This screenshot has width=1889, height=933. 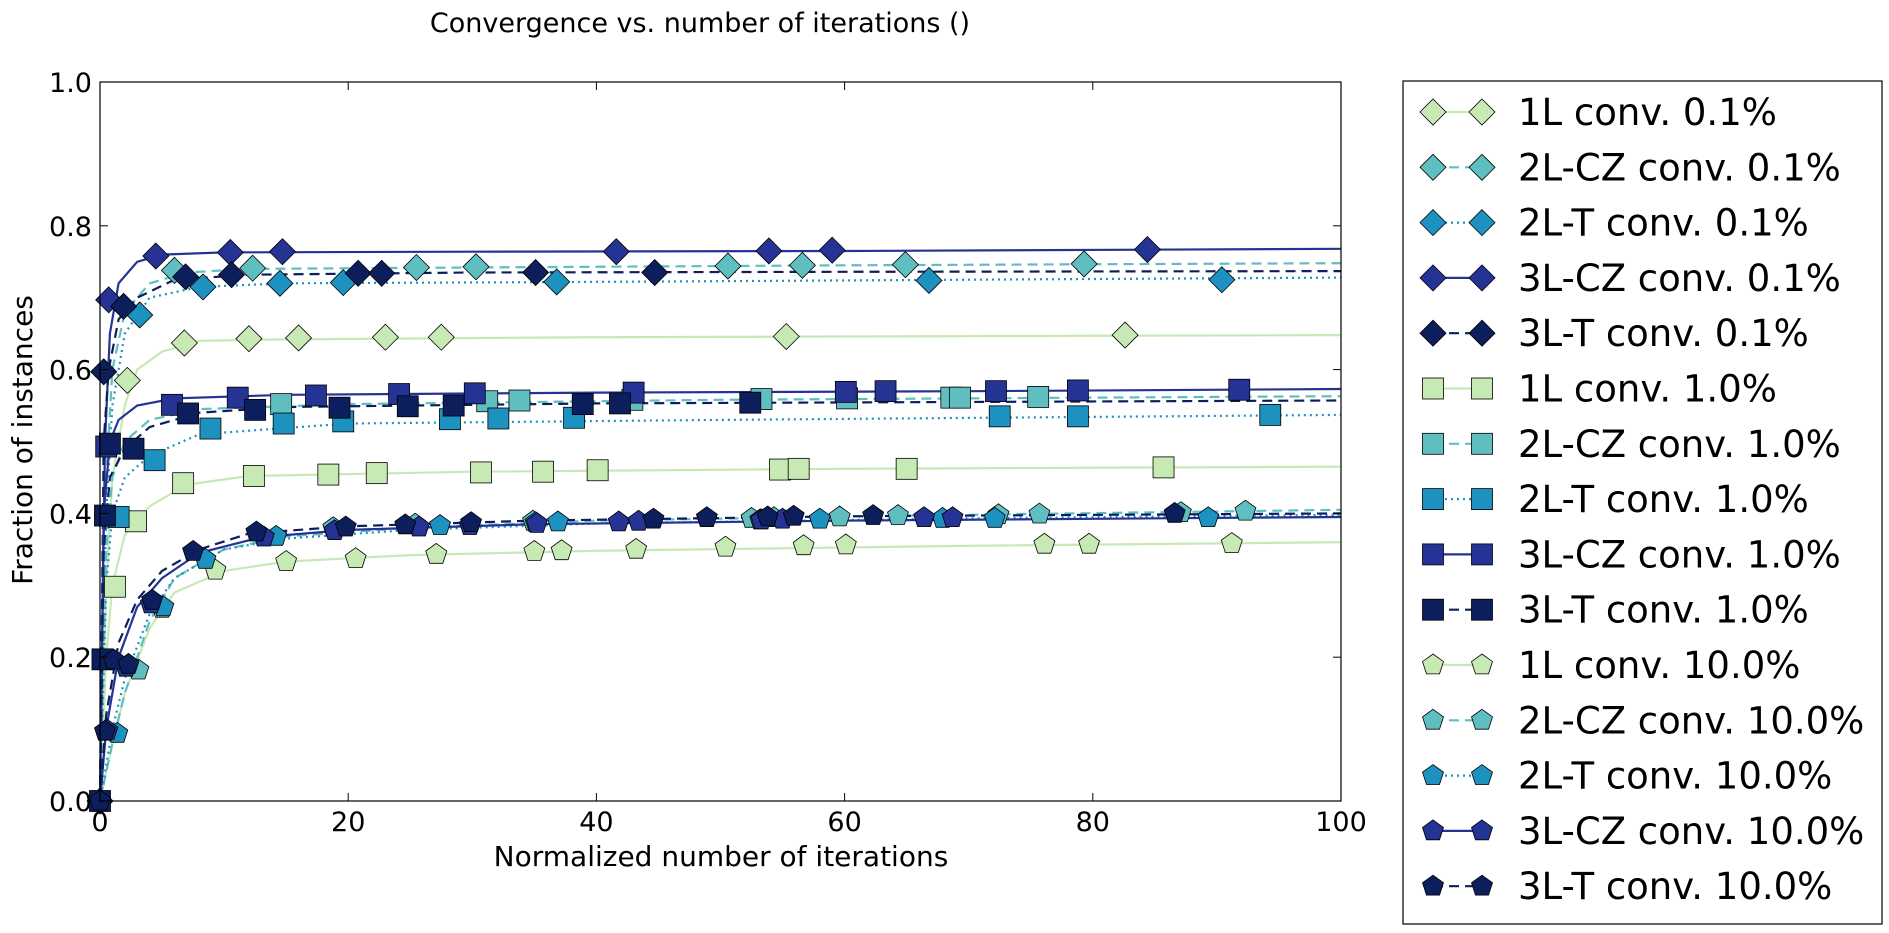 I want to click on x-tick-label: 80, so click(x=1093, y=822).